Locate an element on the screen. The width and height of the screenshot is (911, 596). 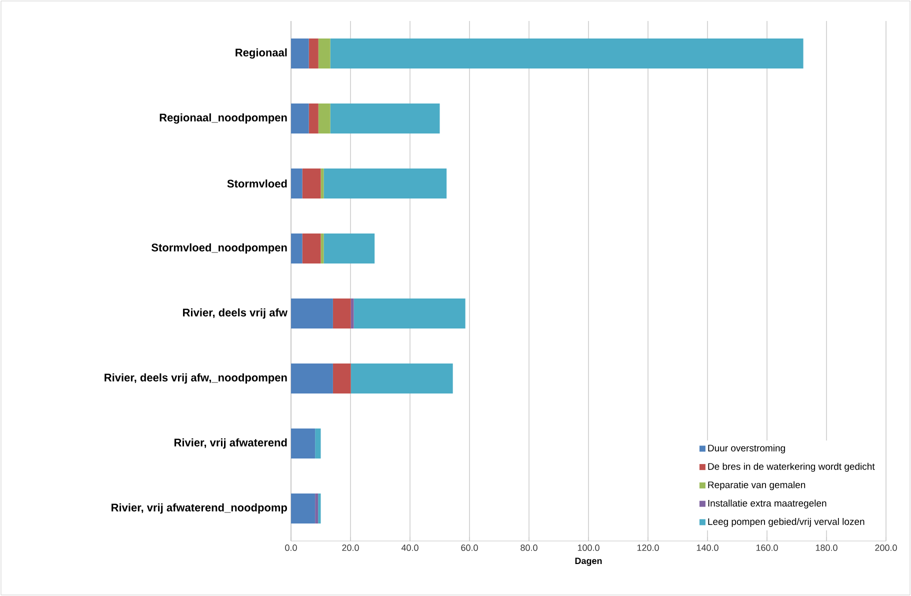
x-tick-label: 180.0 is located at coordinates (827, 547).